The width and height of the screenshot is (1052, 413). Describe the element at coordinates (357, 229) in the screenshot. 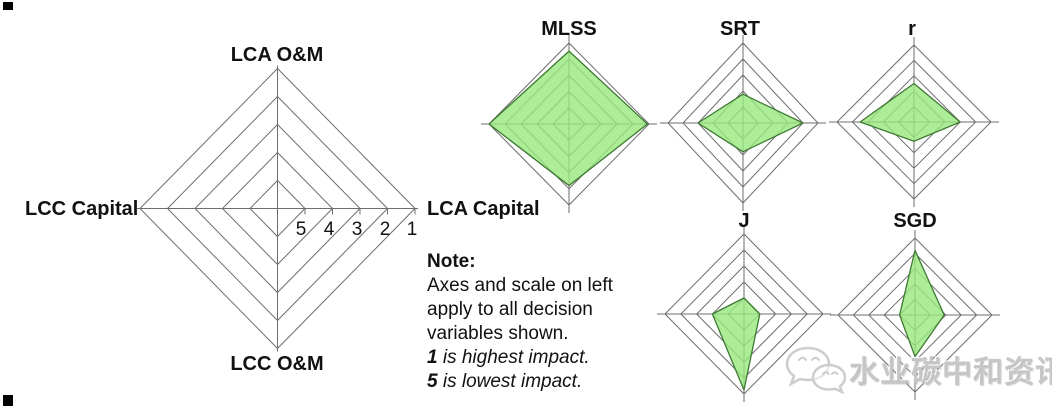

I see `scale-tick-3: 3` at that location.